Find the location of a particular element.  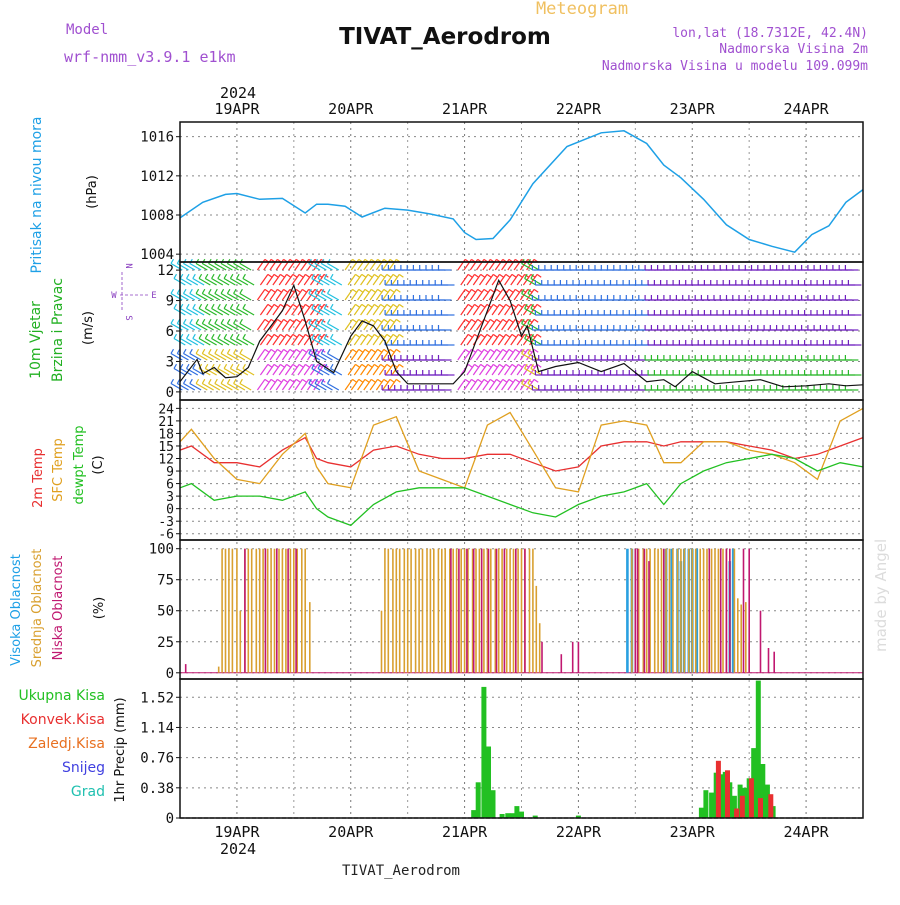

precip-legend-entry: Konvek.Kisa is located at coordinates (63, 720).